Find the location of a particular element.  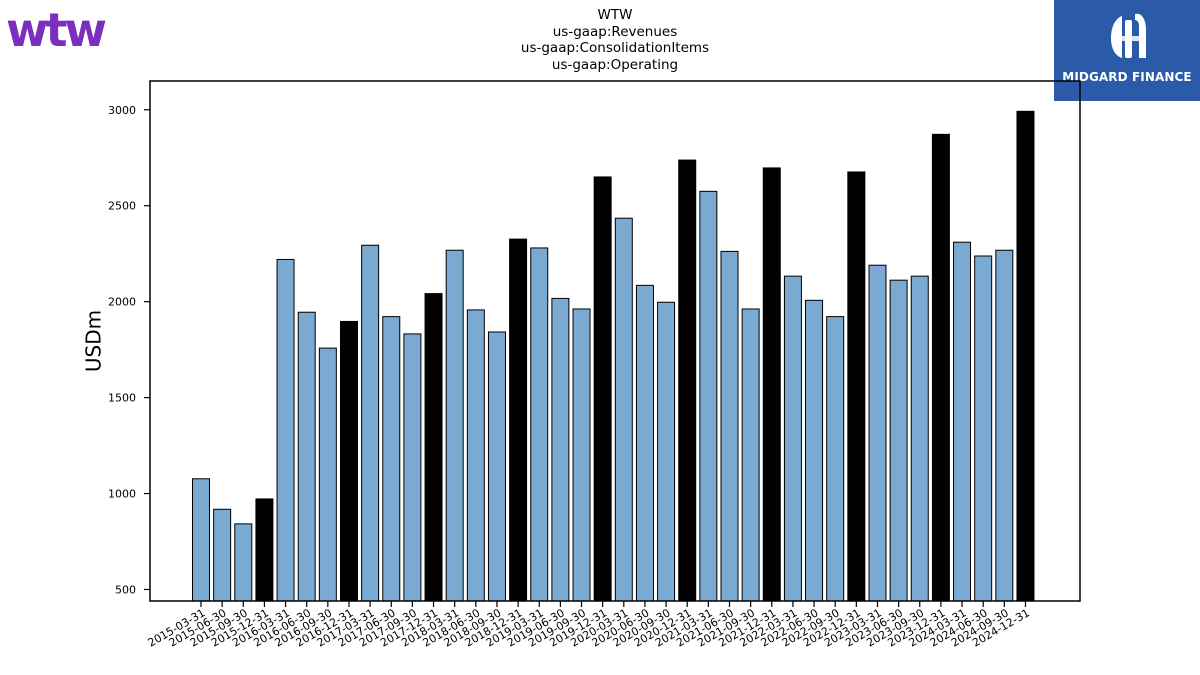

midgard-emblem-icon is located at coordinates (1128, 35).